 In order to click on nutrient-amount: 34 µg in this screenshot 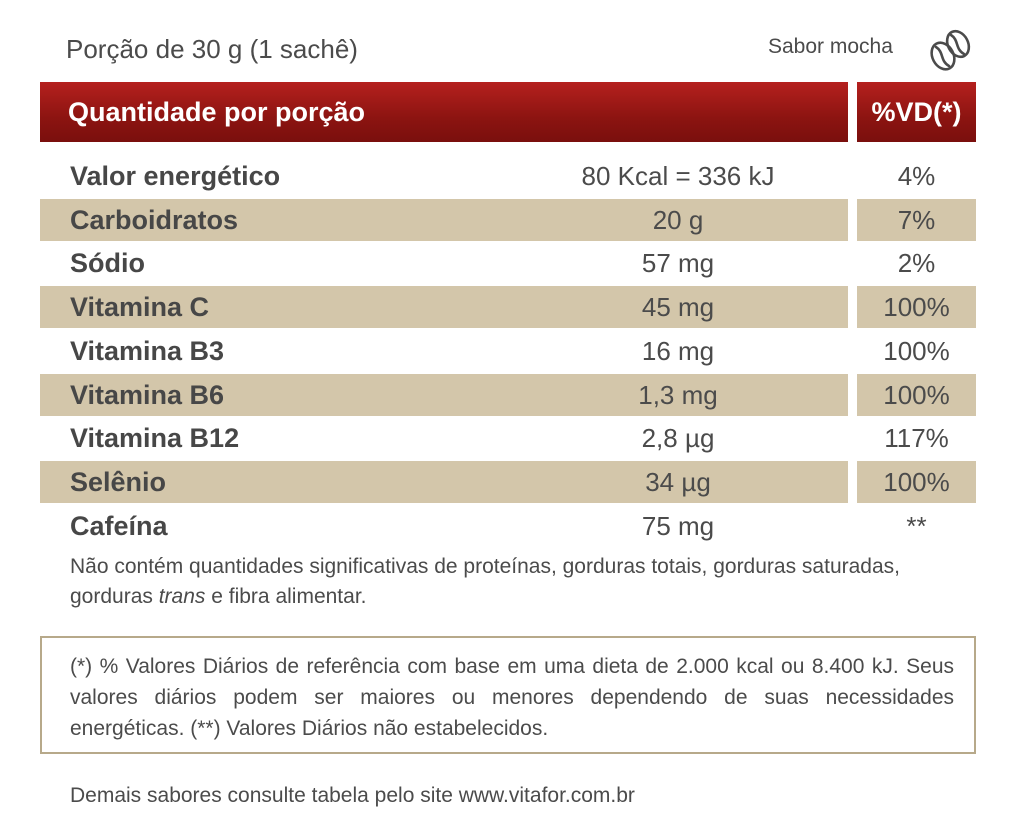, I will do `click(678, 482)`.